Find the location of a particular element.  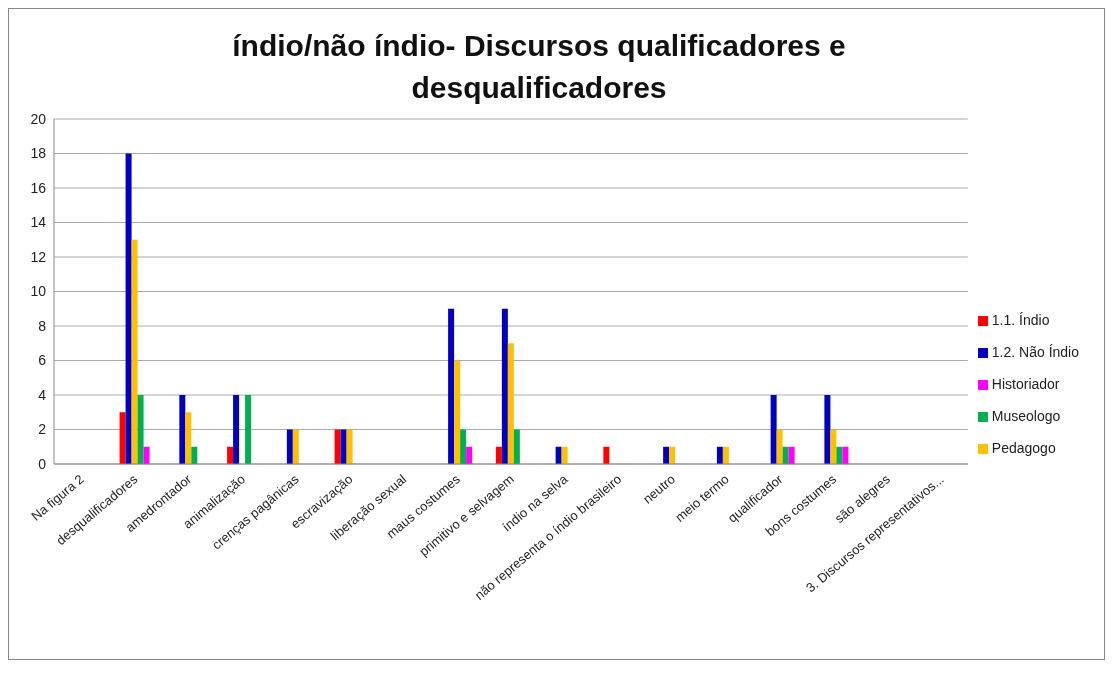

y-tick-label: 20 is located at coordinates (38, 118).